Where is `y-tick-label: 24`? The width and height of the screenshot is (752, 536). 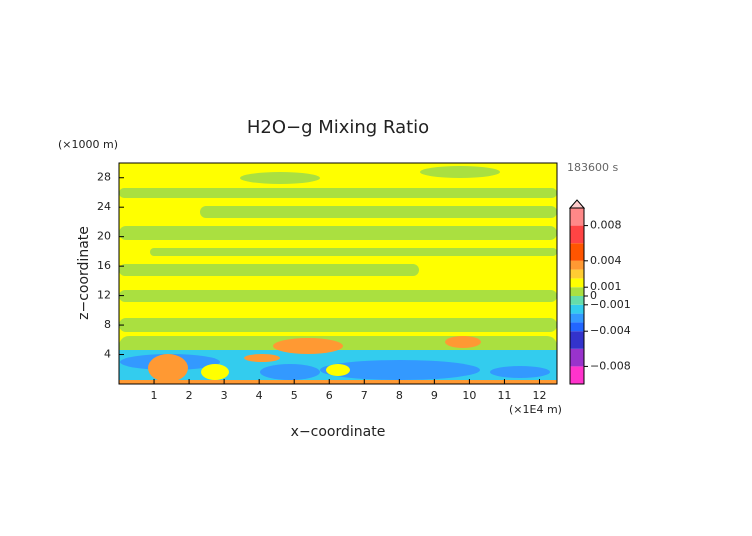 y-tick-label: 24 is located at coordinates (104, 206).